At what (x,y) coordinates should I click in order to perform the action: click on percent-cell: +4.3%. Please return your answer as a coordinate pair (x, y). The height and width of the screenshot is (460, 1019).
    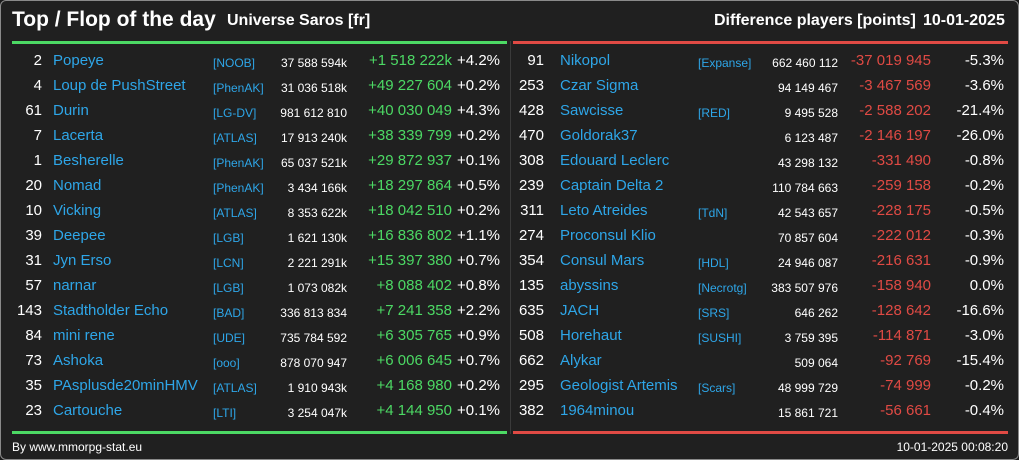
    Looking at the image, I should click on (478, 110).